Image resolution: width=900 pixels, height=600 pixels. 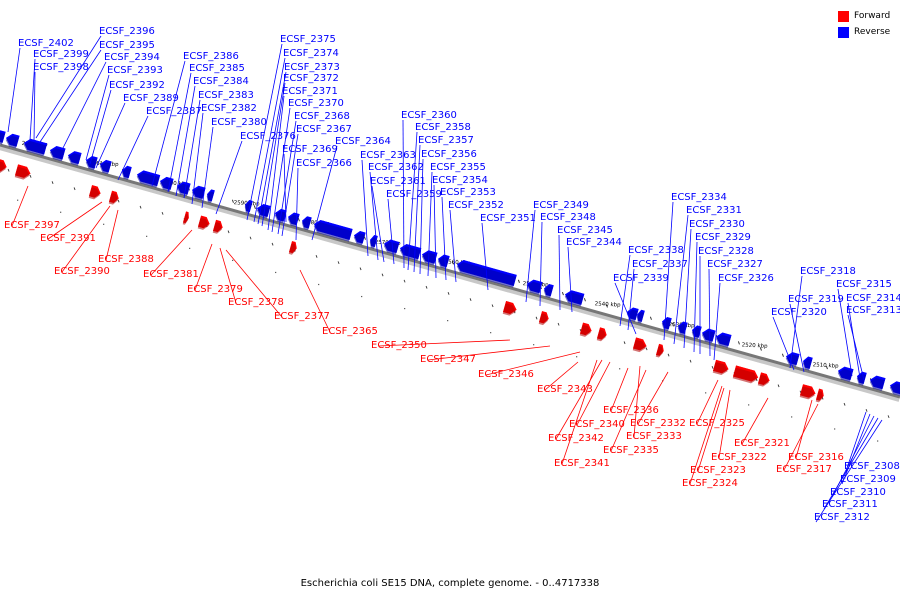 I want to click on reverse-gene-label: ECSF_2354, so click(x=460, y=180).